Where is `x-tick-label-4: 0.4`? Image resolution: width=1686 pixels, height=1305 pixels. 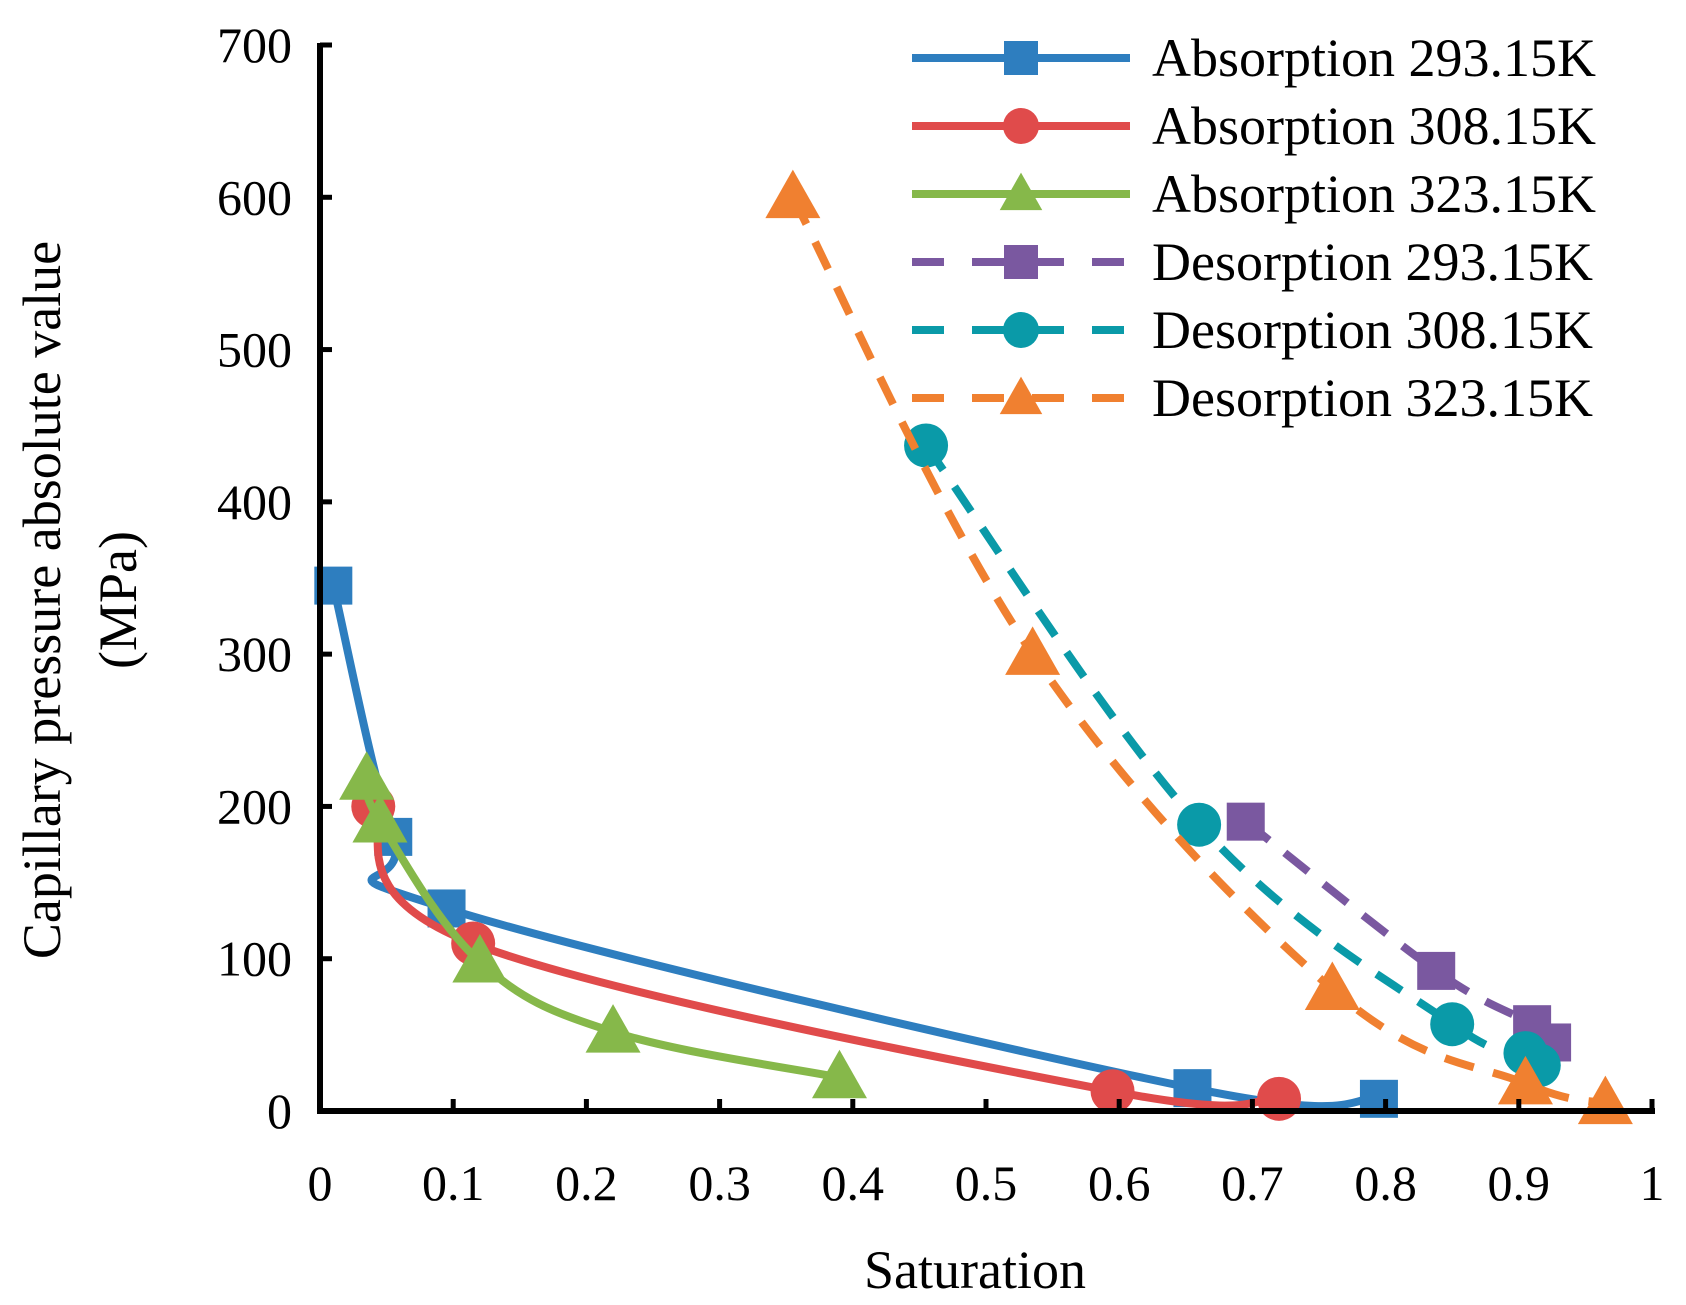 x-tick-label-4: 0.4 is located at coordinates (853, 1183).